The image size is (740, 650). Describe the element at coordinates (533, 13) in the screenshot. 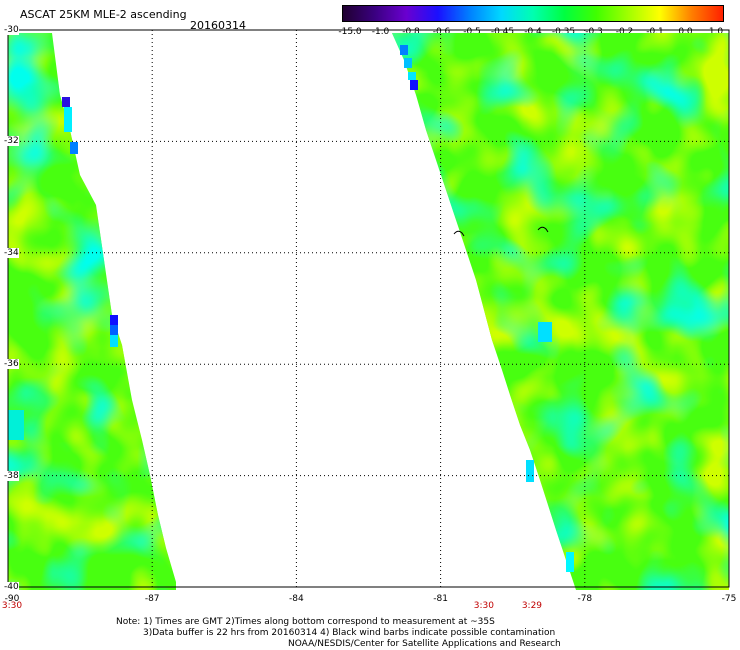

I see `colorbar` at that location.